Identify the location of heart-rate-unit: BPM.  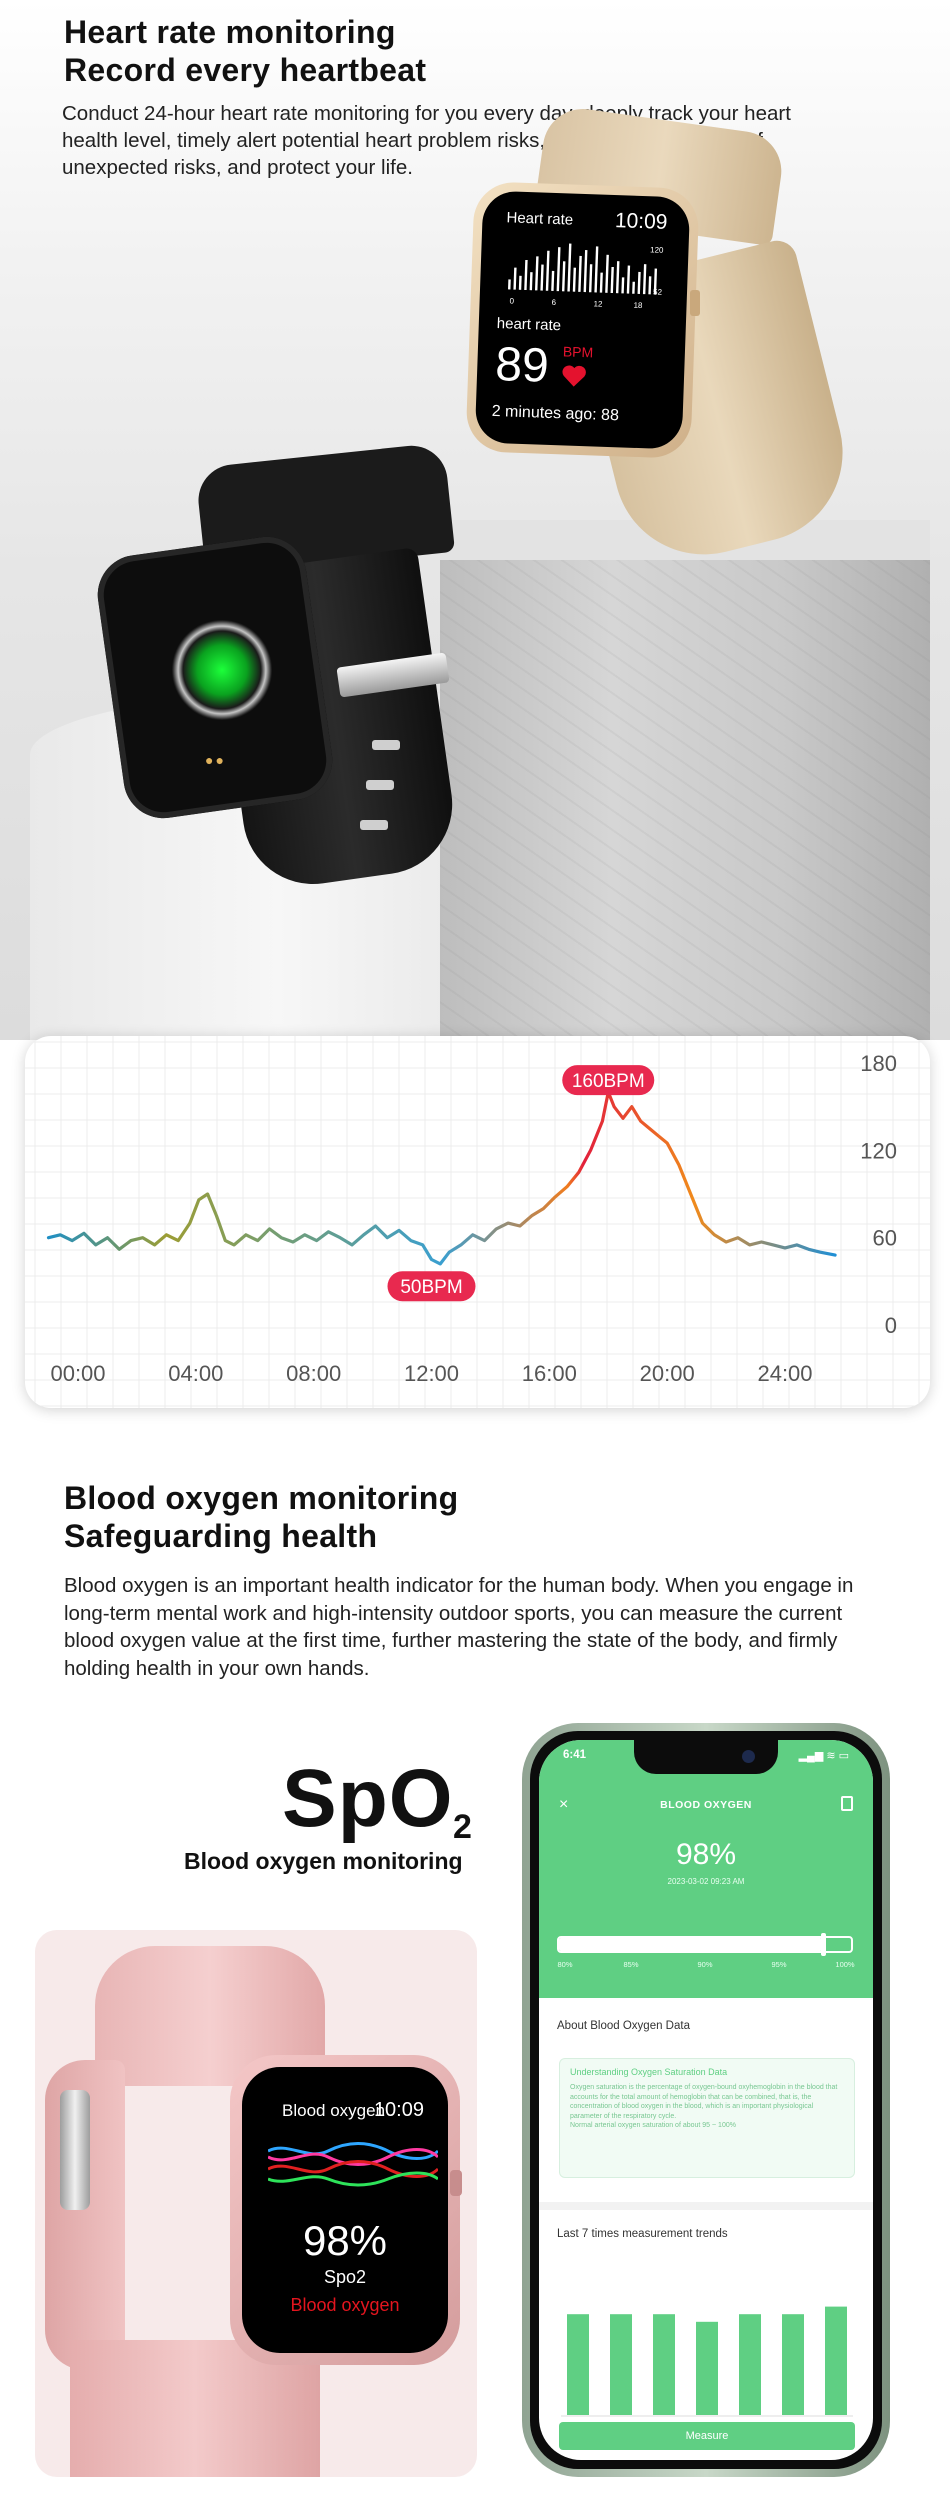
(578, 352).